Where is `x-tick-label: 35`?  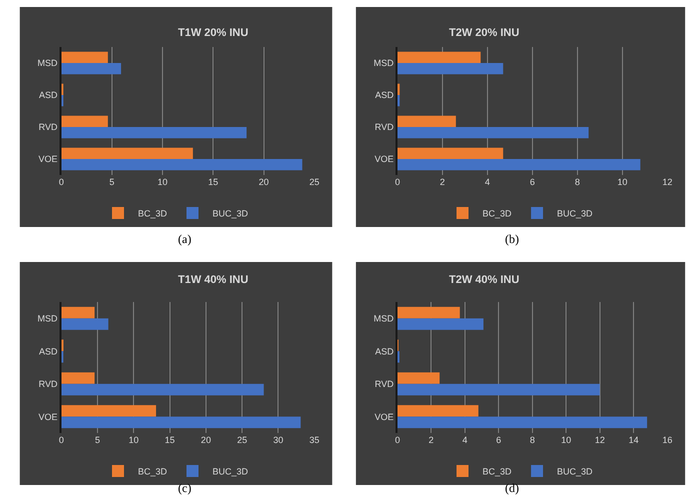 x-tick-label: 35 is located at coordinates (314, 440).